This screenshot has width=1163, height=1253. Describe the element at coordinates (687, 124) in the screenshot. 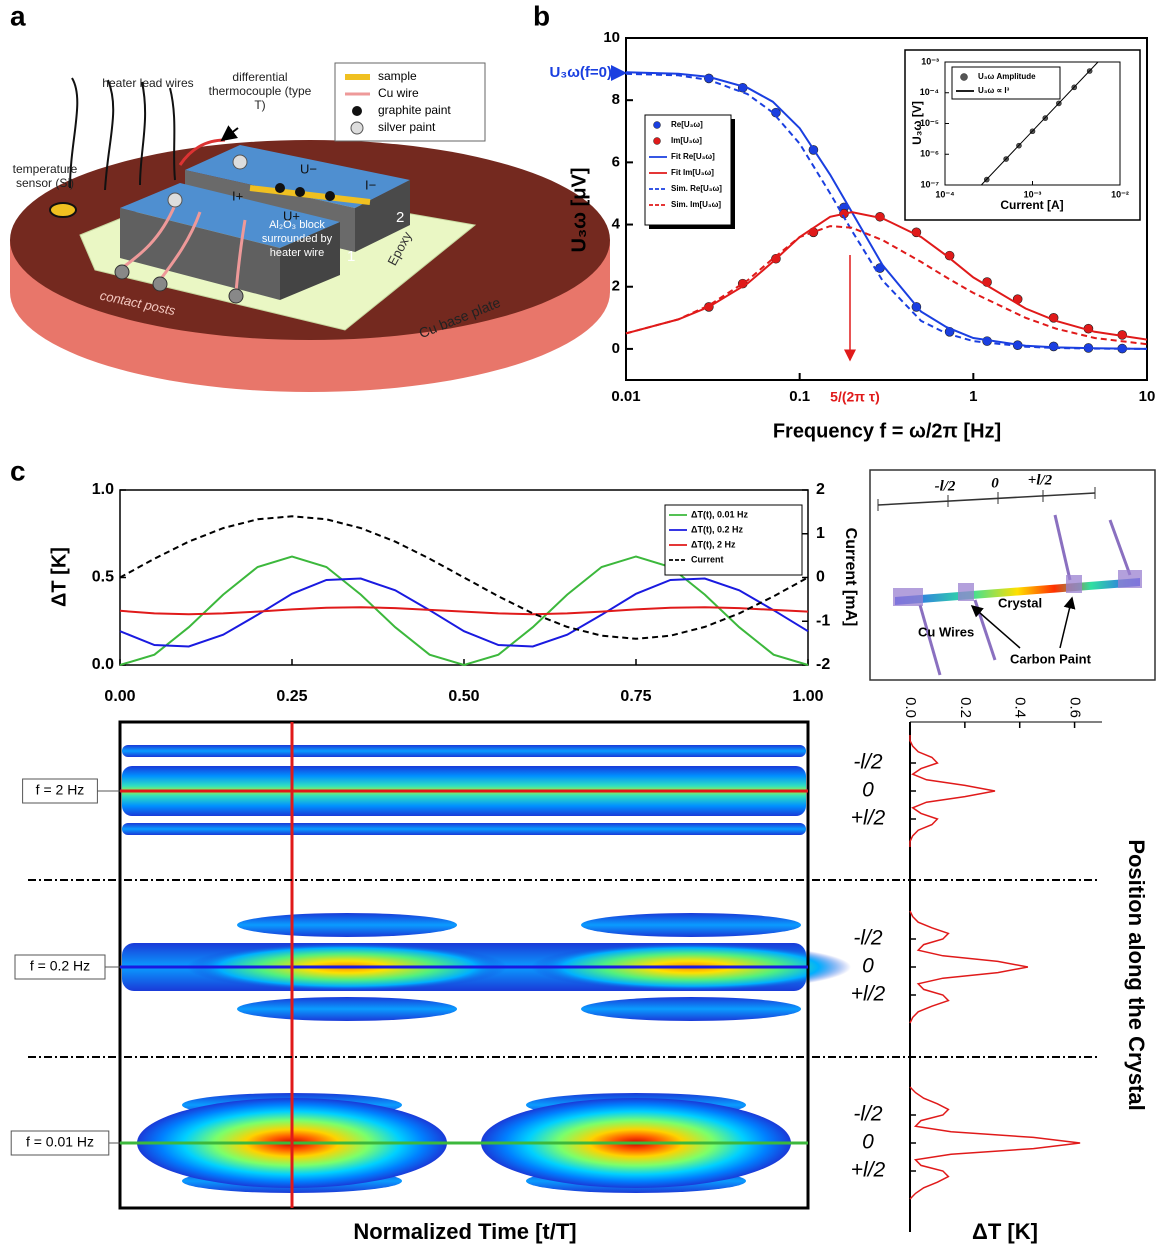

I see `legend-label: Re[U₃ω]` at that location.